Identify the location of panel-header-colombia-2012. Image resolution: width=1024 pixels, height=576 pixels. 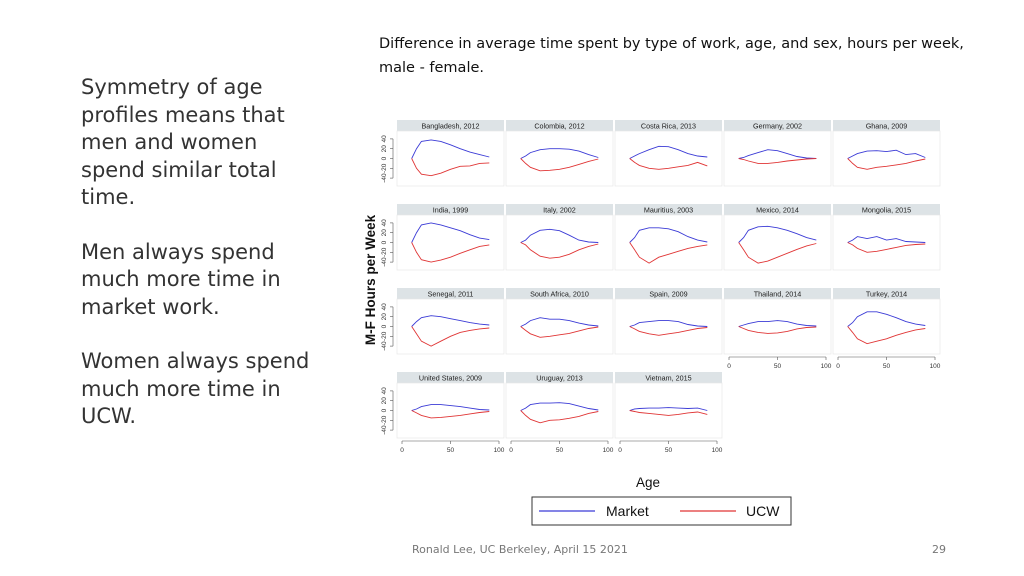
(559, 125).